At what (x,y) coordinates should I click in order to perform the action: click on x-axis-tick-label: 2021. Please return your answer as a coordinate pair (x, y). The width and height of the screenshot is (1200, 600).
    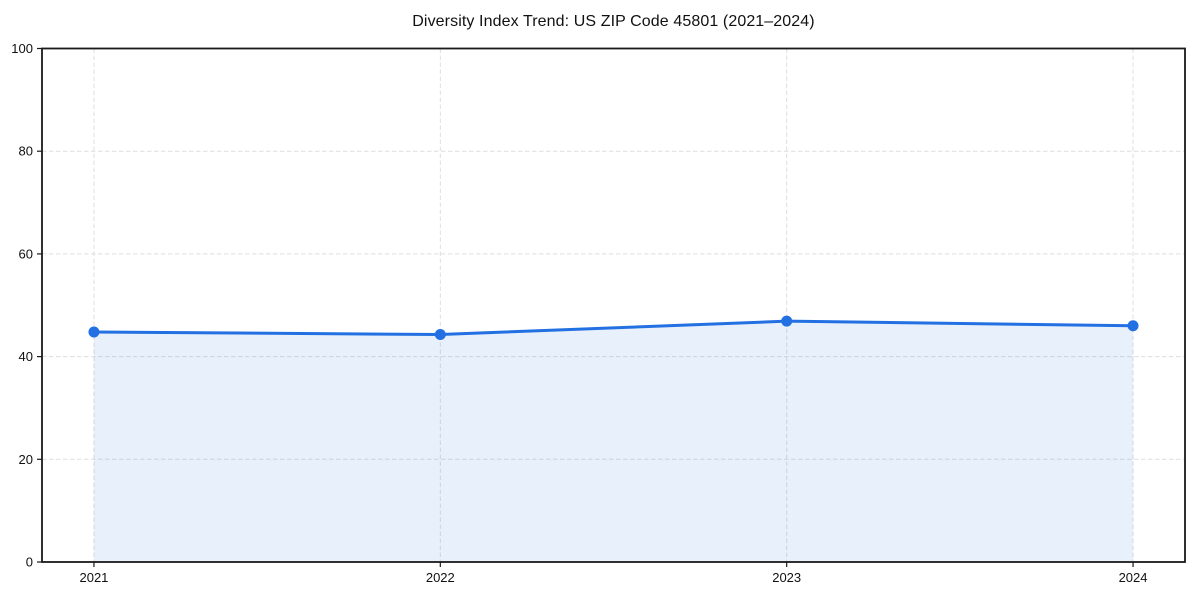
    Looking at the image, I should click on (93, 577).